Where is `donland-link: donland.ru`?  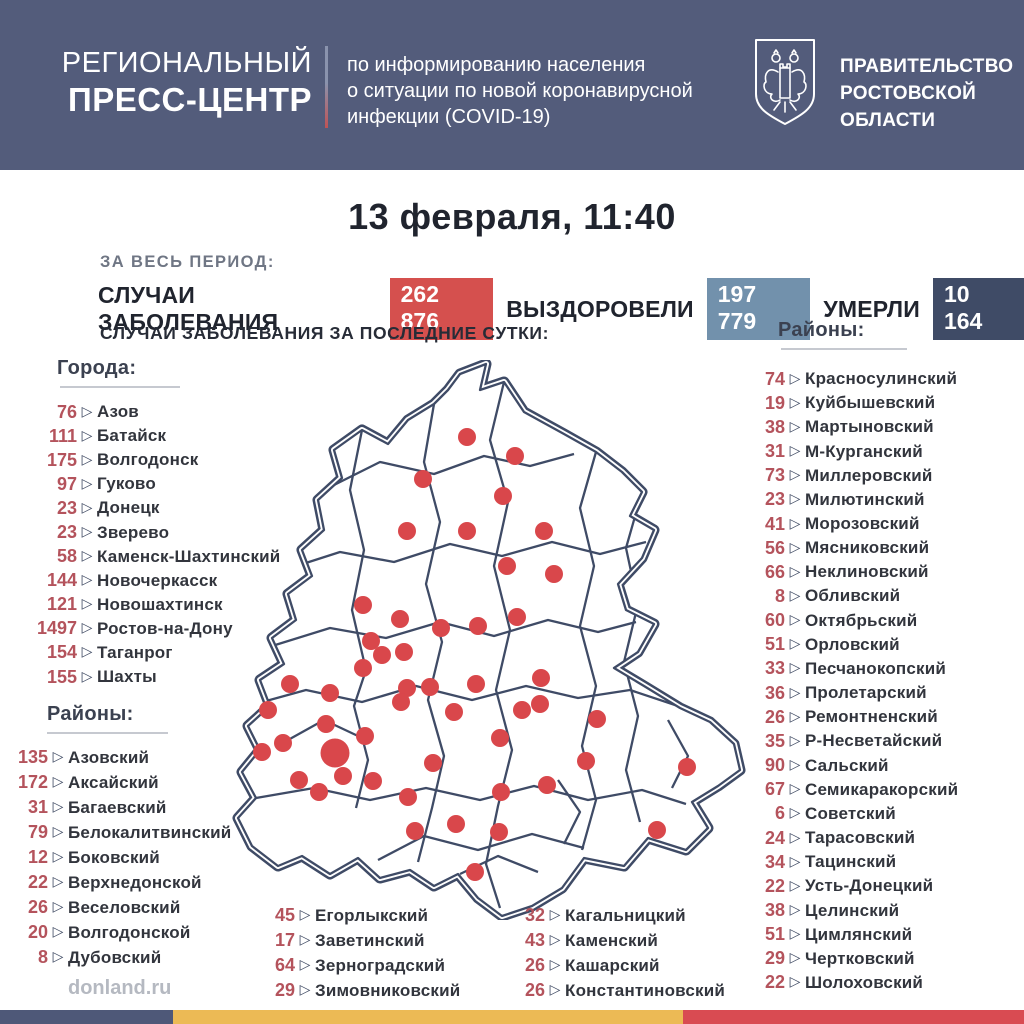
donland-link: donland.ru is located at coordinates (120, 988).